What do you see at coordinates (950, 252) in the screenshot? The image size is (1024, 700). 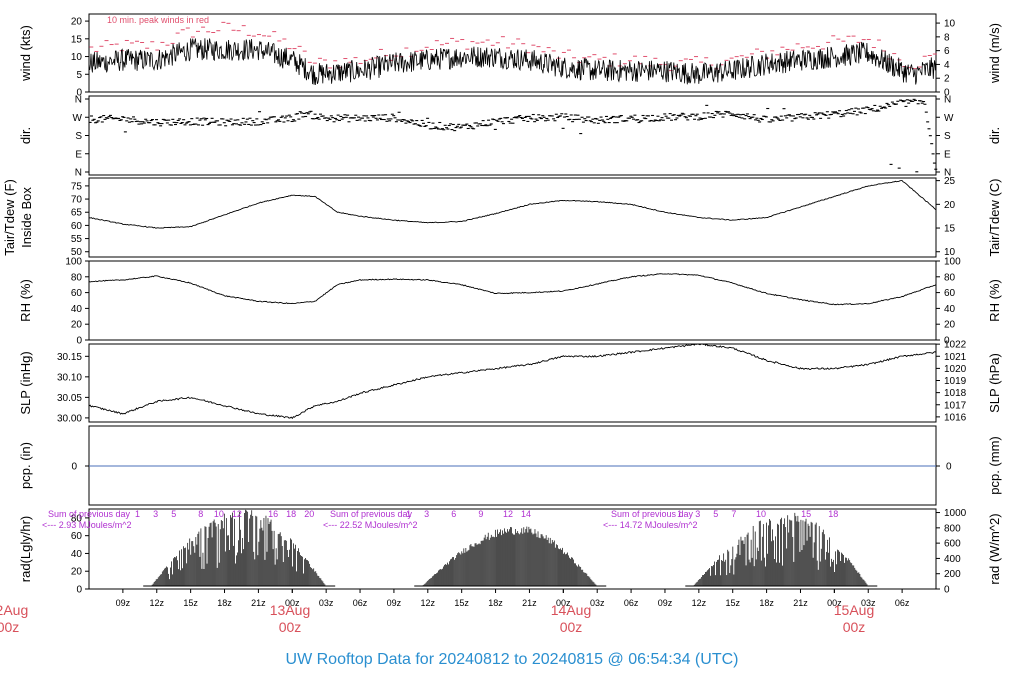 I see `temp-right-tick-label: 10` at bounding box center [950, 252].